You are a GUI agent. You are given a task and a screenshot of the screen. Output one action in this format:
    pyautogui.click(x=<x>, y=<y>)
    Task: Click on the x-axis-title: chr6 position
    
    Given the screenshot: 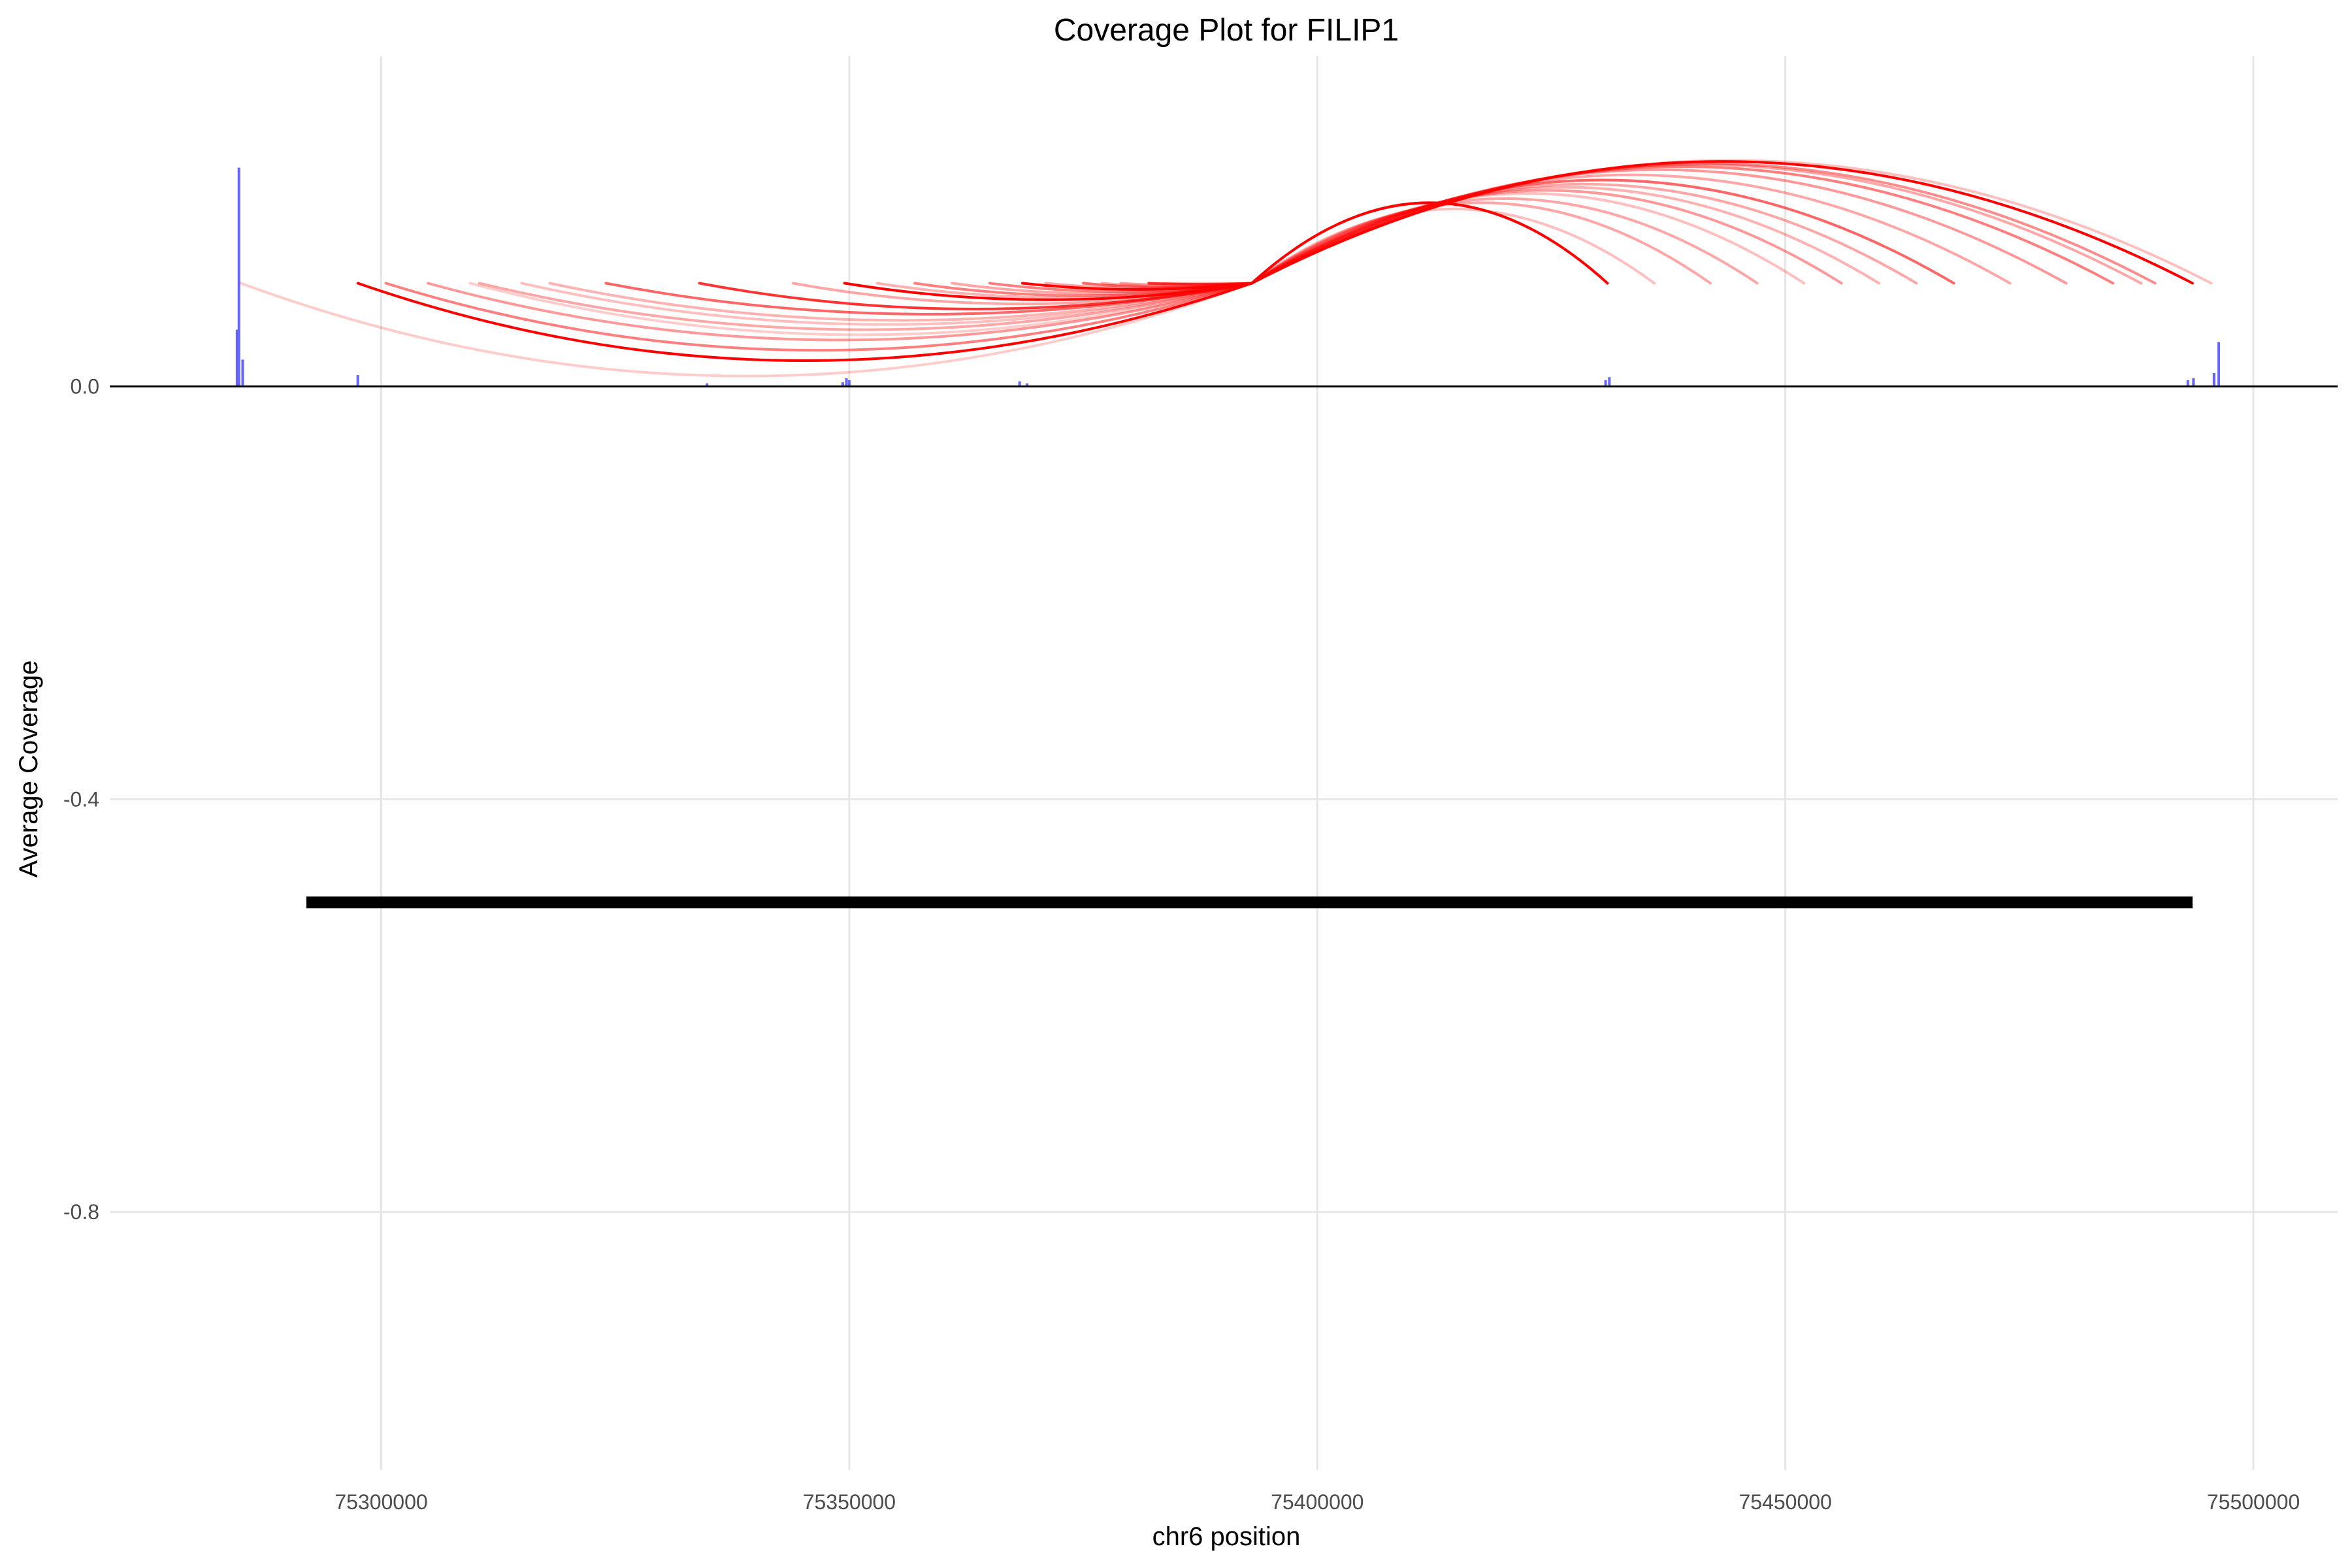 What is the action you would take?
    pyautogui.click(x=1226, y=1536)
    